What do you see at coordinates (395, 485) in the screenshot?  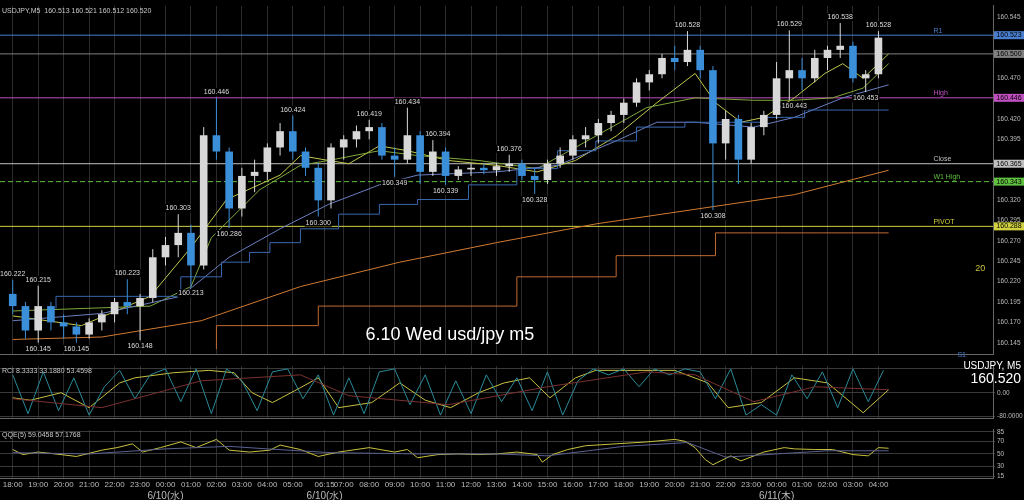 I see `x-tick-label: 09:00` at bounding box center [395, 485].